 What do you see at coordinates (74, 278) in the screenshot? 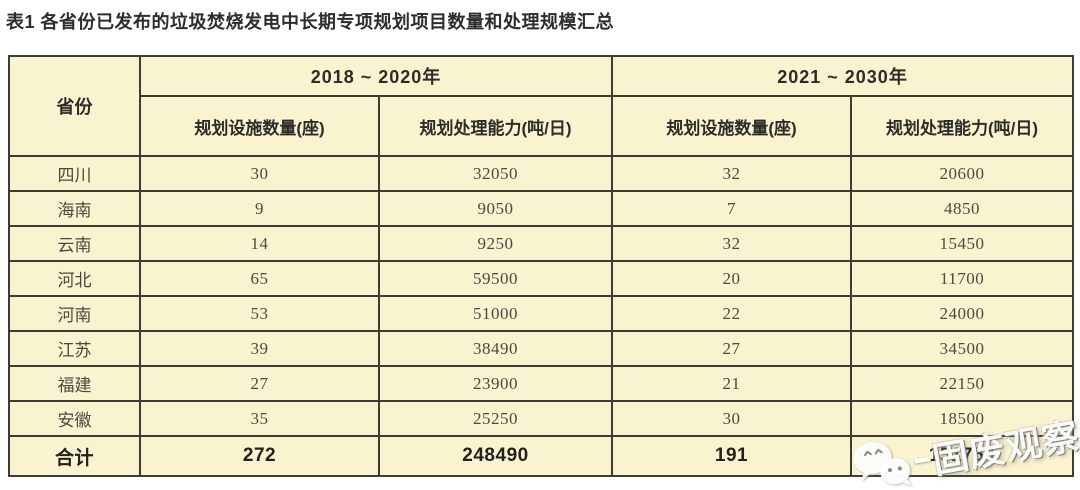
I see `province-cell: 河北` at bounding box center [74, 278].